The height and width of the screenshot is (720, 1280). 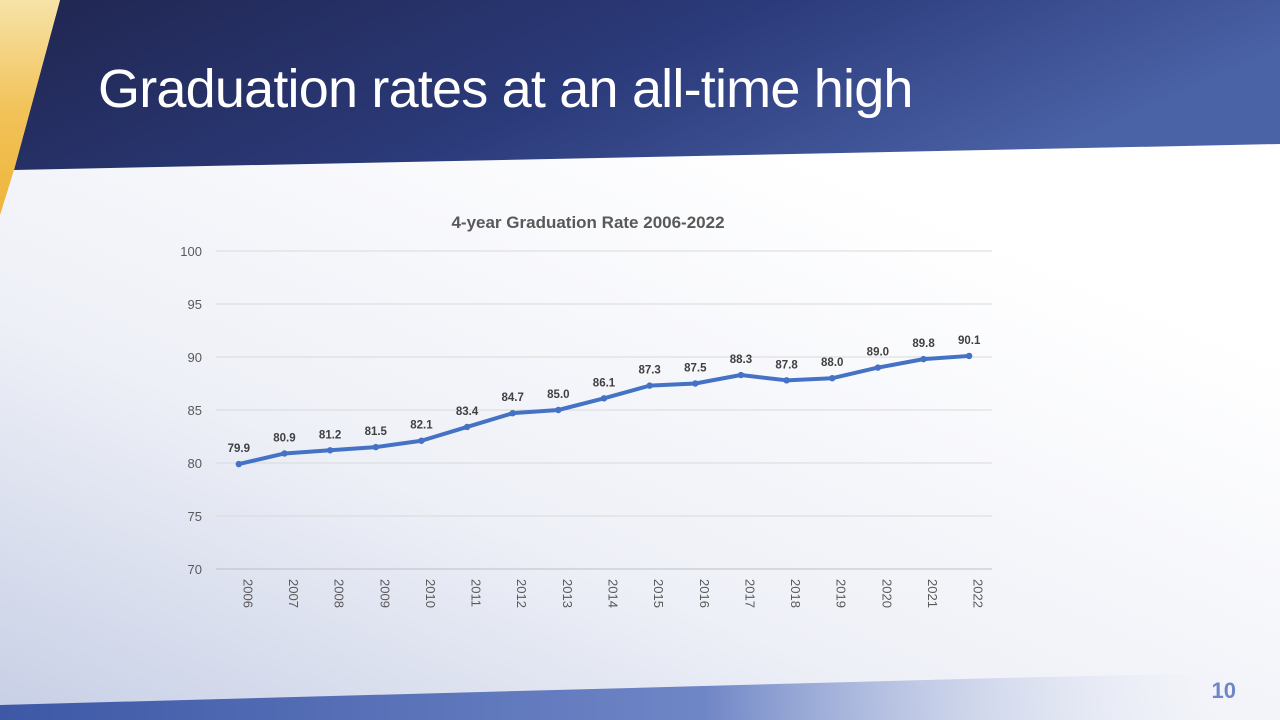 What do you see at coordinates (969, 341) in the screenshot?
I see `data-label: 90.1` at bounding box center [969, 341].